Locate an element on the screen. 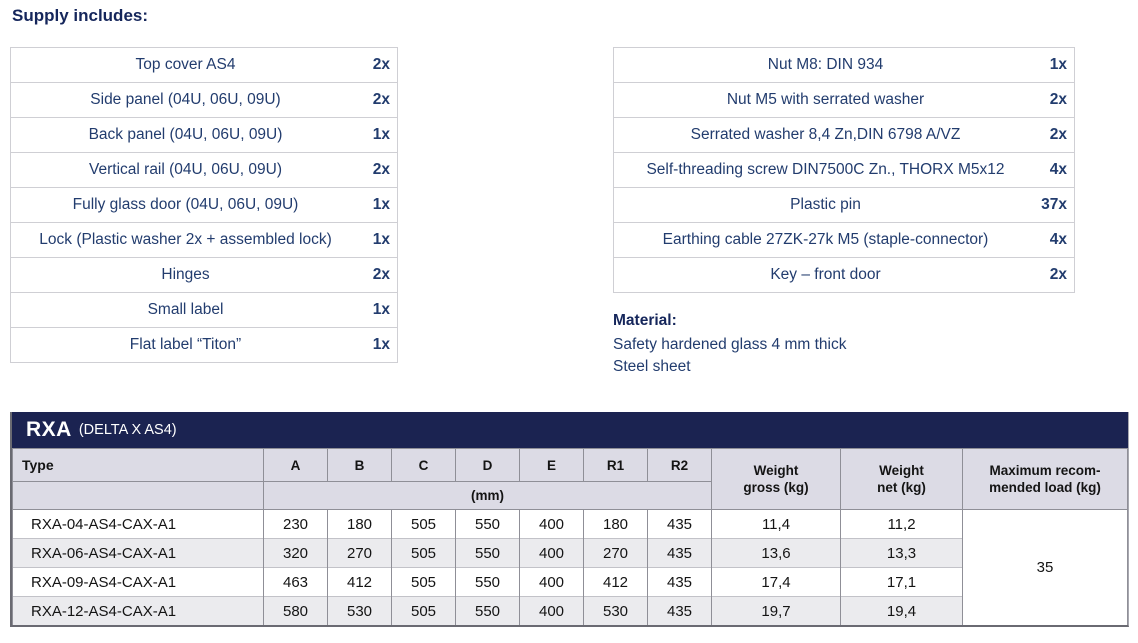  supply-item-label: Top cover AS4 is located at coordinates (185, 64).